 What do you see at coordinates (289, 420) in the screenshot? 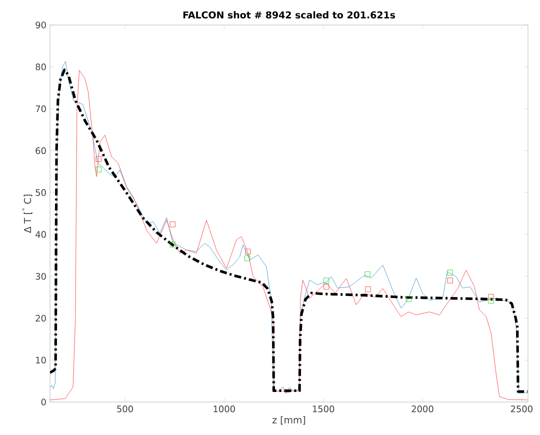
I see `x-axis-title: z [mm]` at bounding box center [289, 420].